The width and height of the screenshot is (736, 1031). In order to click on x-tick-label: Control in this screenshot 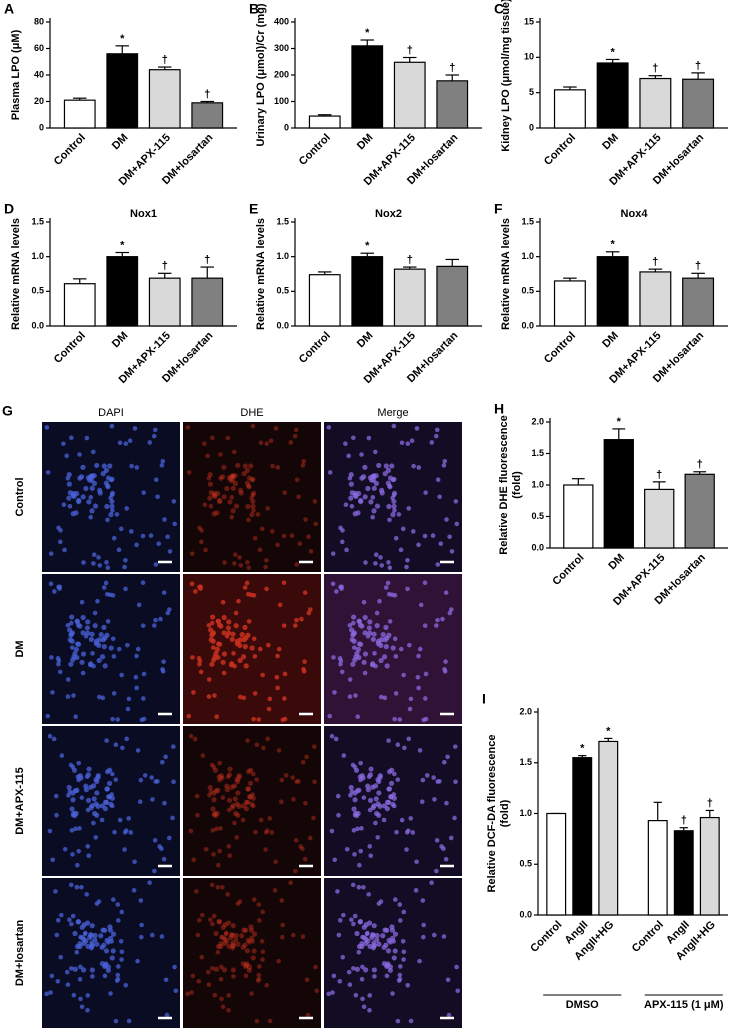, I will do `click(648, 937)`.